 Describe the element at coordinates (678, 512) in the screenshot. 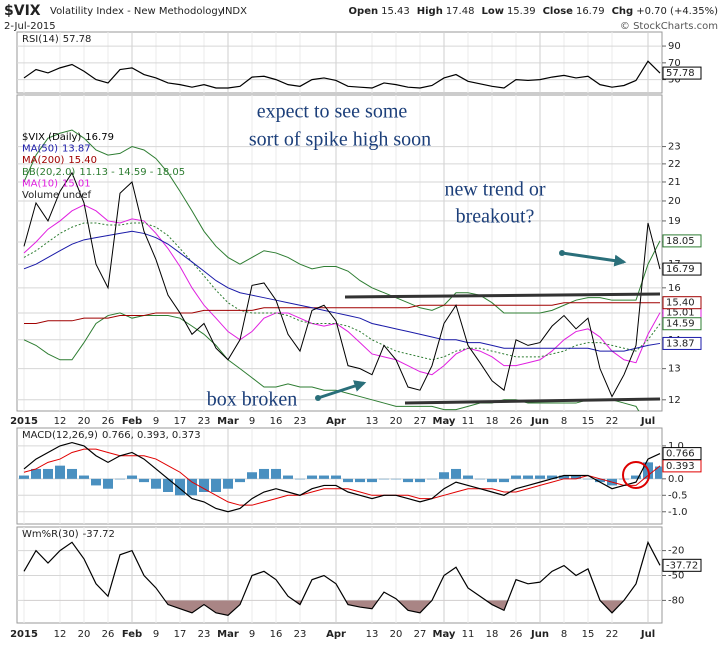

I see `y-tick-label: -1.0` at that location.